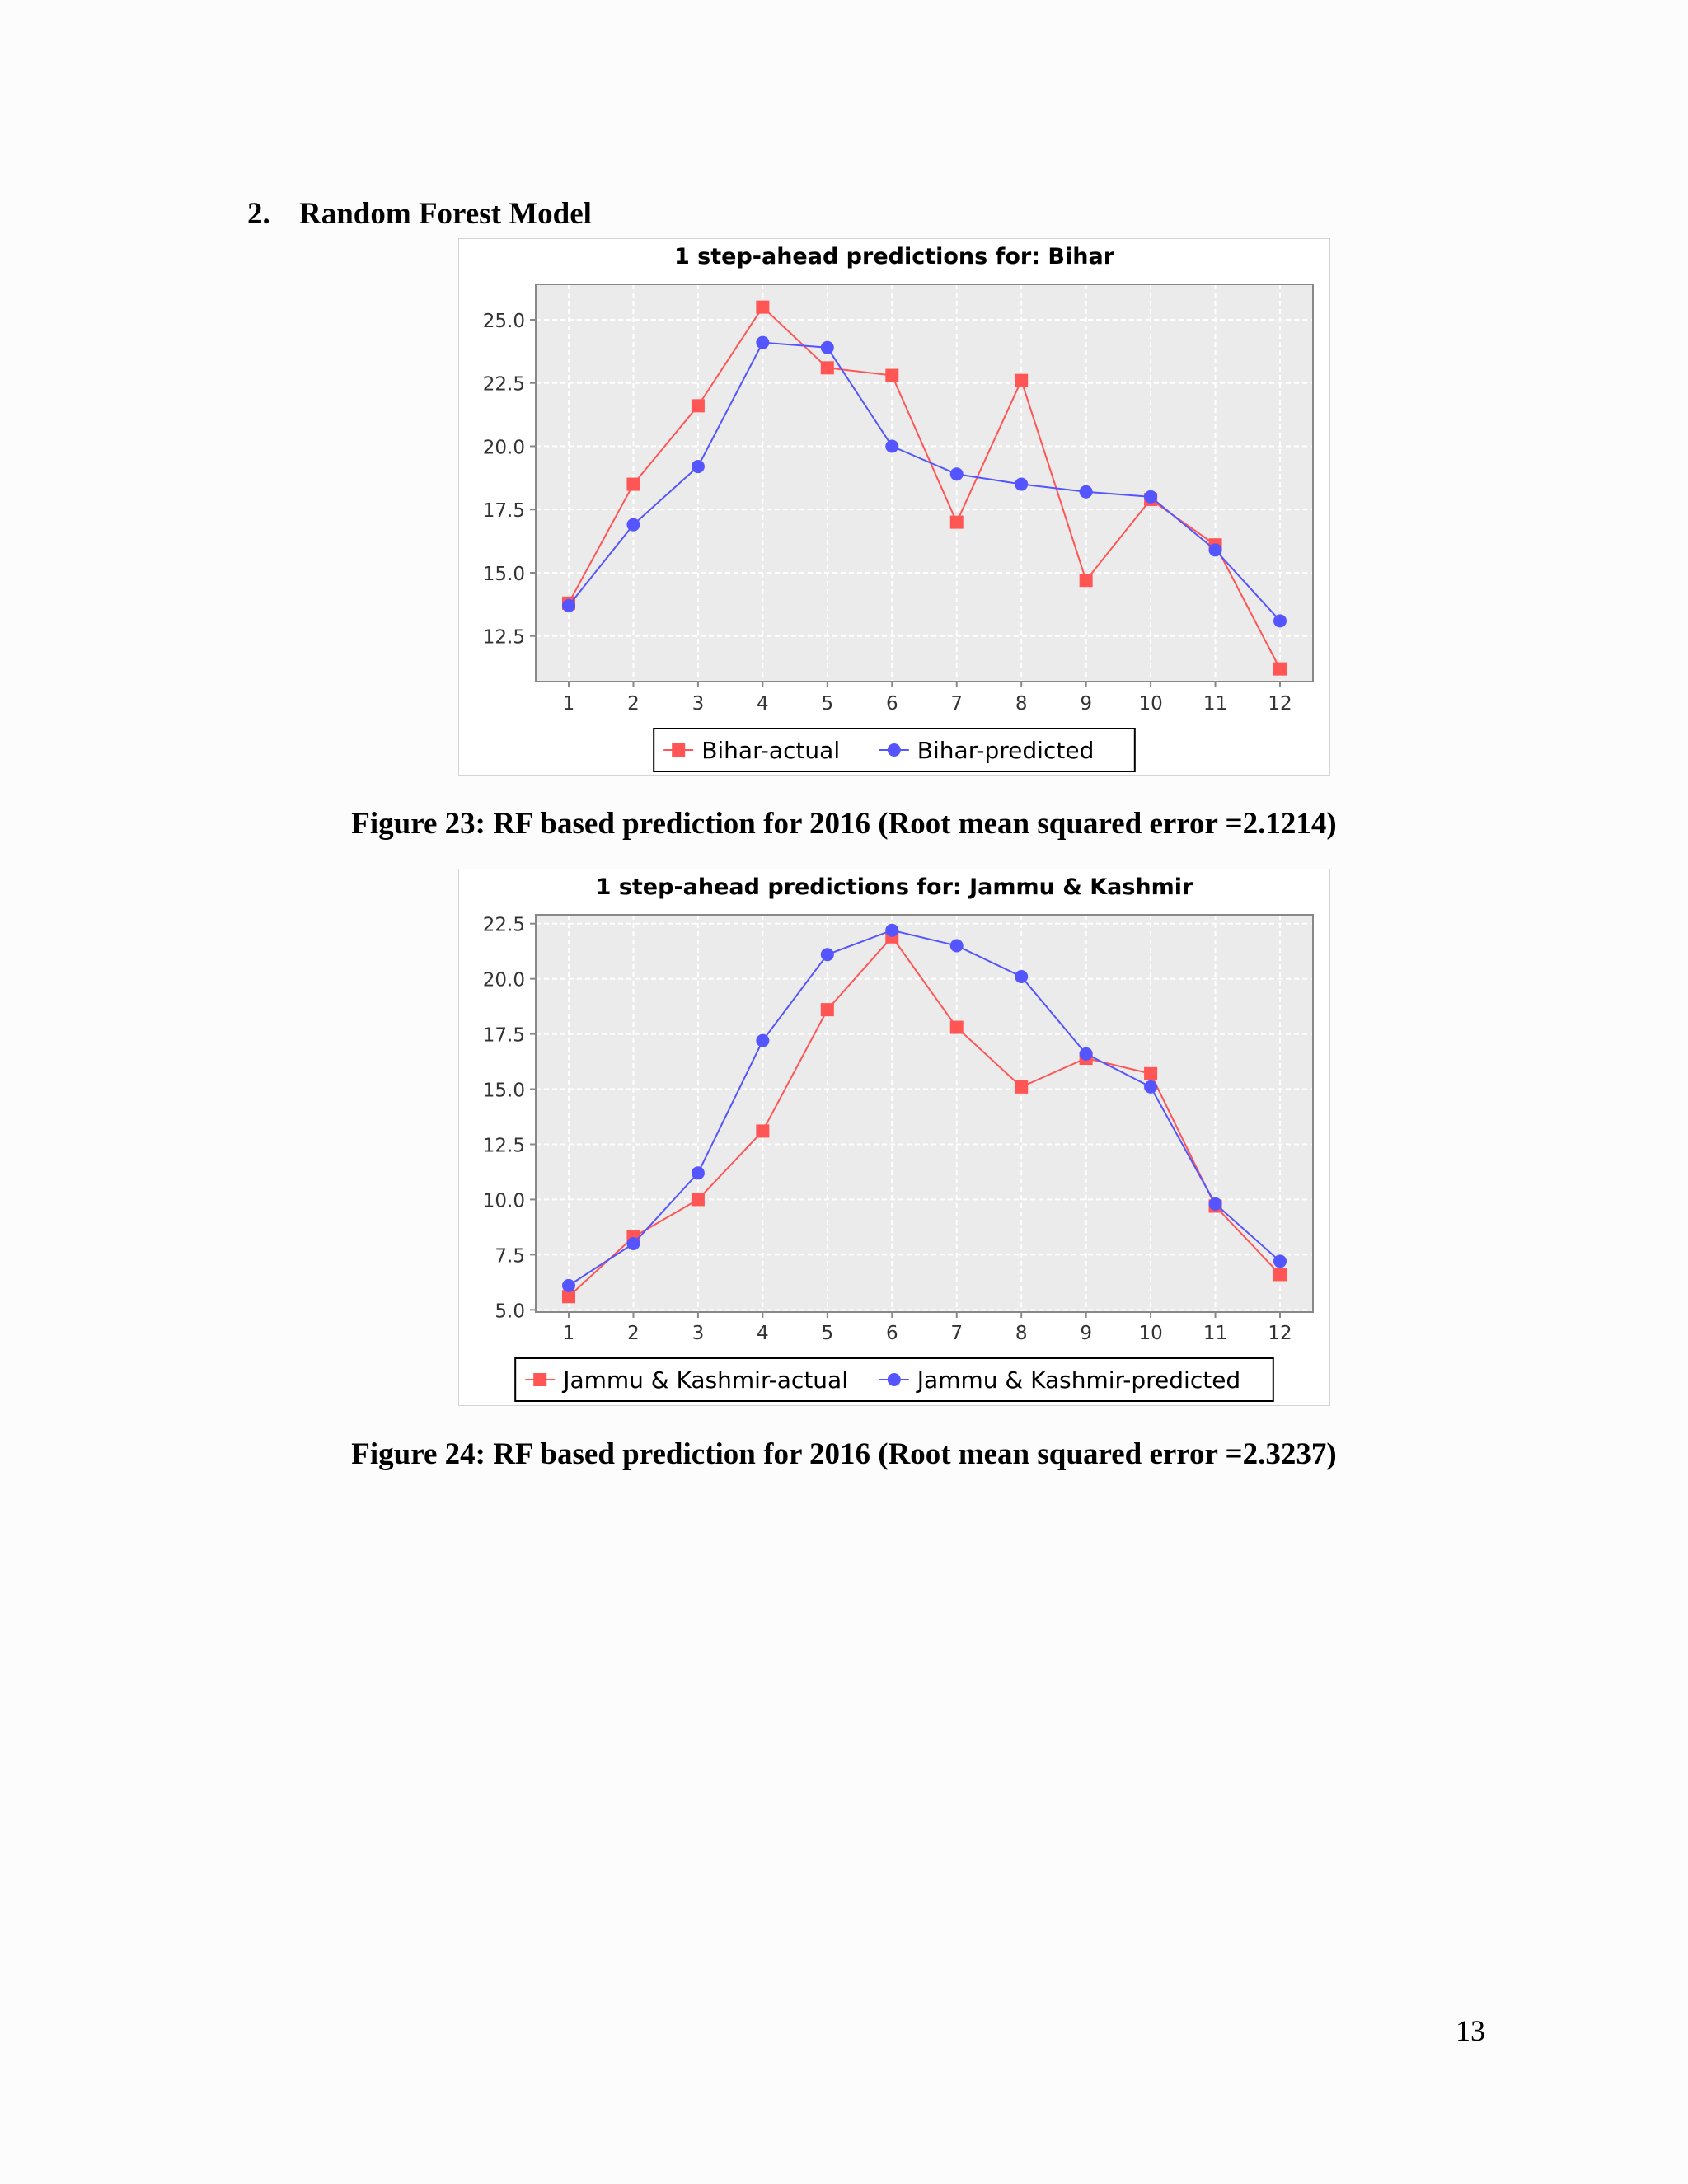  I want to click on chart-2-series-1-line, so click(925, 1116).